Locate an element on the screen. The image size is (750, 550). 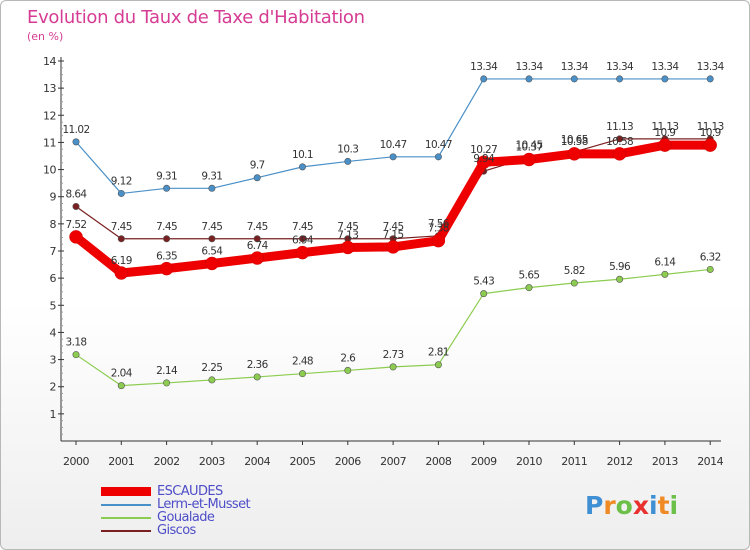
data-label: 6.19 is located at coordinates (121, 261).